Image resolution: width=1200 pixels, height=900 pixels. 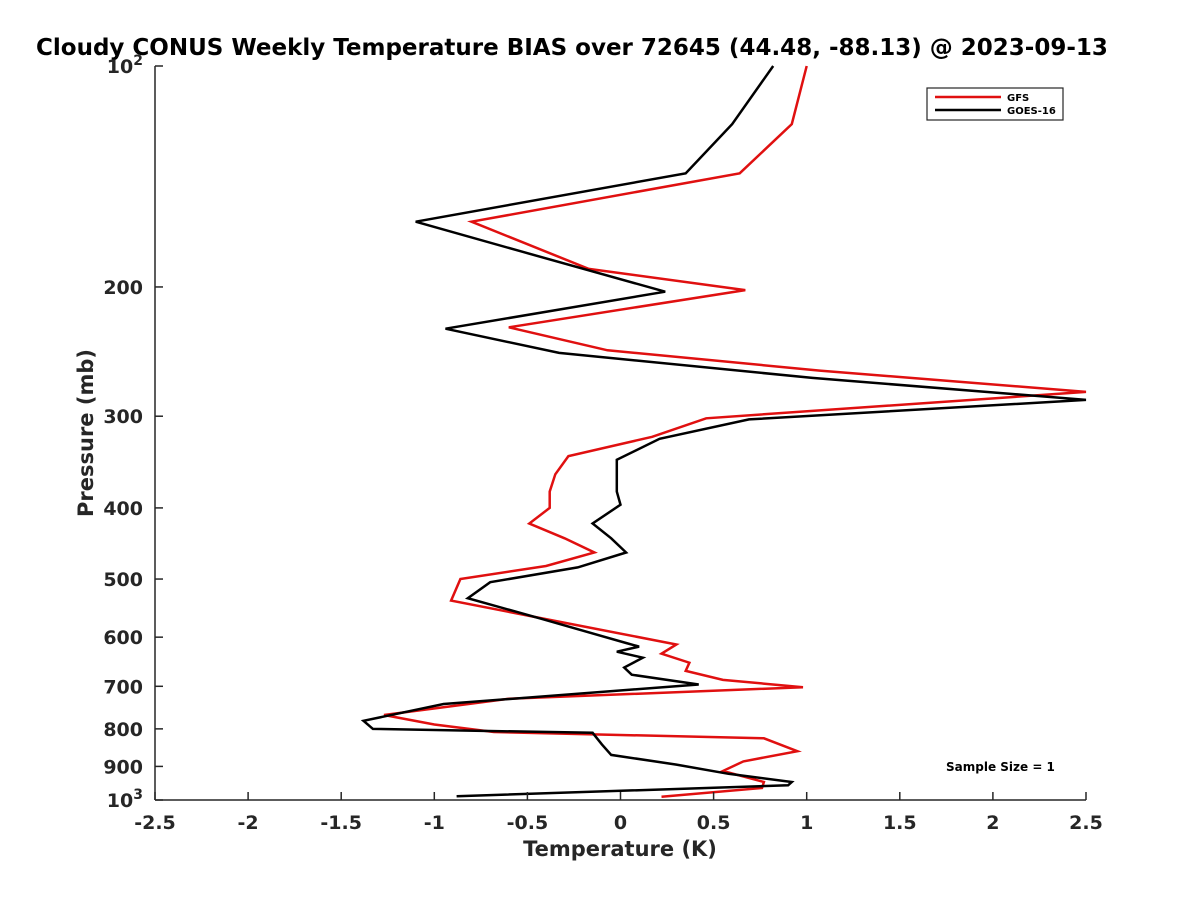 What do you see at coordinates (528, 823) in the screenshot?
I see `x-tick-label: -0.5` at bounding box center [528, 823].